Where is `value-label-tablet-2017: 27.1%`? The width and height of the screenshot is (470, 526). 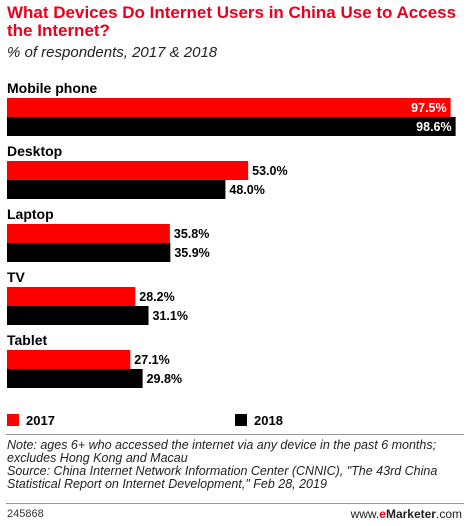 value-label-tablet-2017: 27.1% is located at coordinates (151, 360).